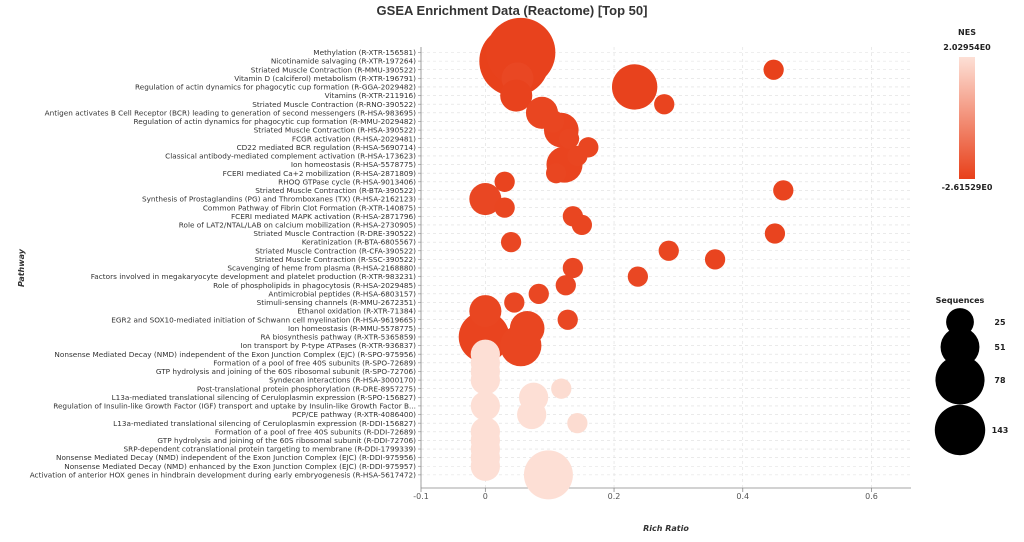  What do you see at coordinates (353, 164) in the screenshot?
I see `pathway-label: Ion homeostasis (R-HSA-5578775)` at bounding box center [353, 164].